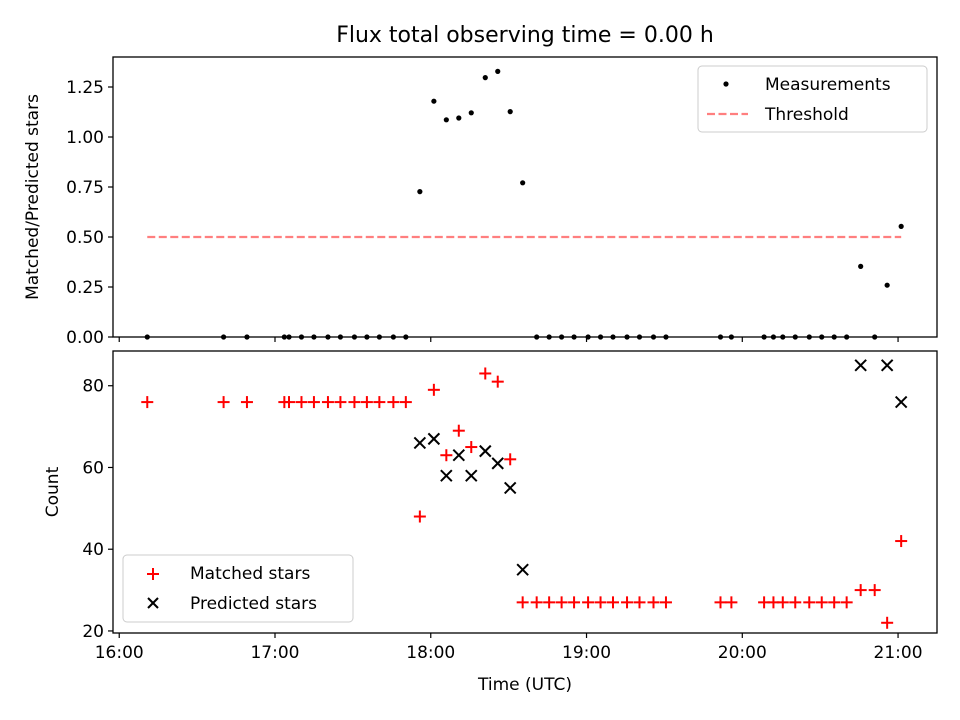 This screenshot has width=960, height=720. I want to click on y-tick-label: 80, so click(93, 387).